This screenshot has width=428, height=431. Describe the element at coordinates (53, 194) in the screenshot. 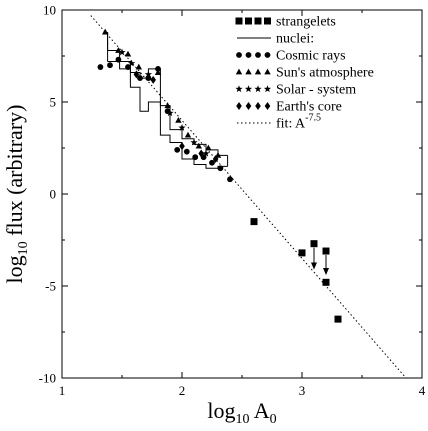

I see `y-tick-label-2: 0` at that location.